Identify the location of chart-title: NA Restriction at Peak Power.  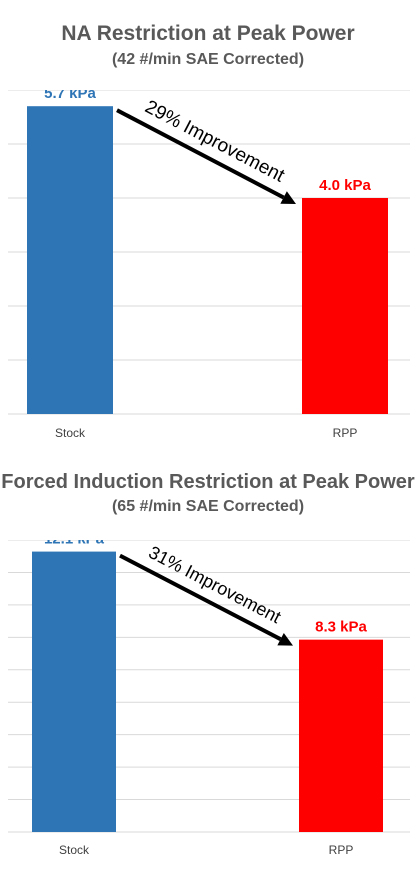
(208, 33).